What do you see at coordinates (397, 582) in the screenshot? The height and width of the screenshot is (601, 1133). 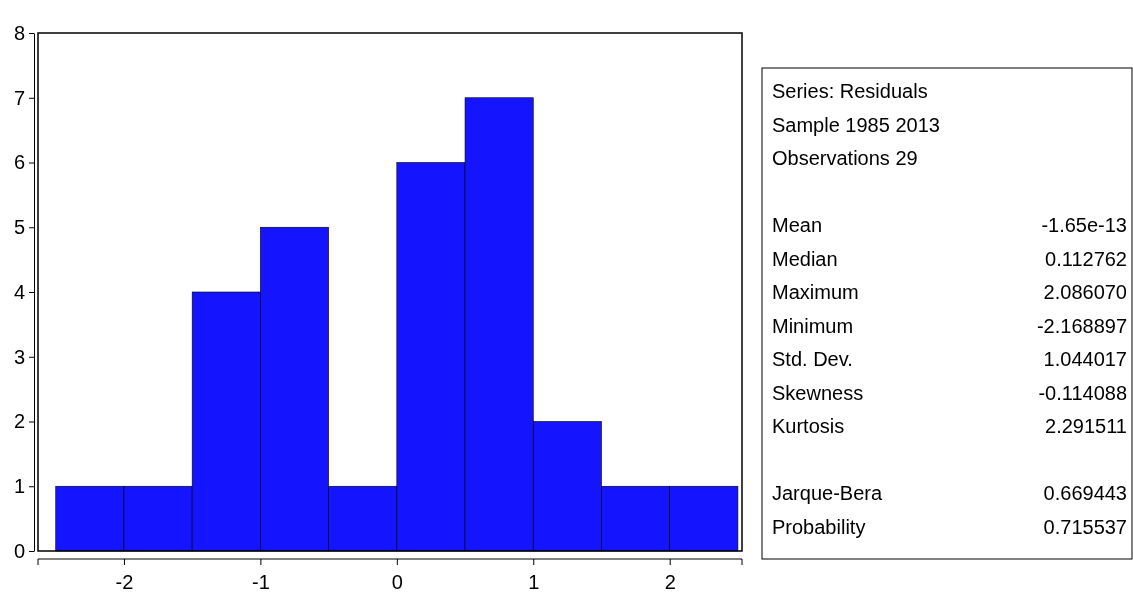 I see `x-tick-label: 0` at bounding box center [397, 582].